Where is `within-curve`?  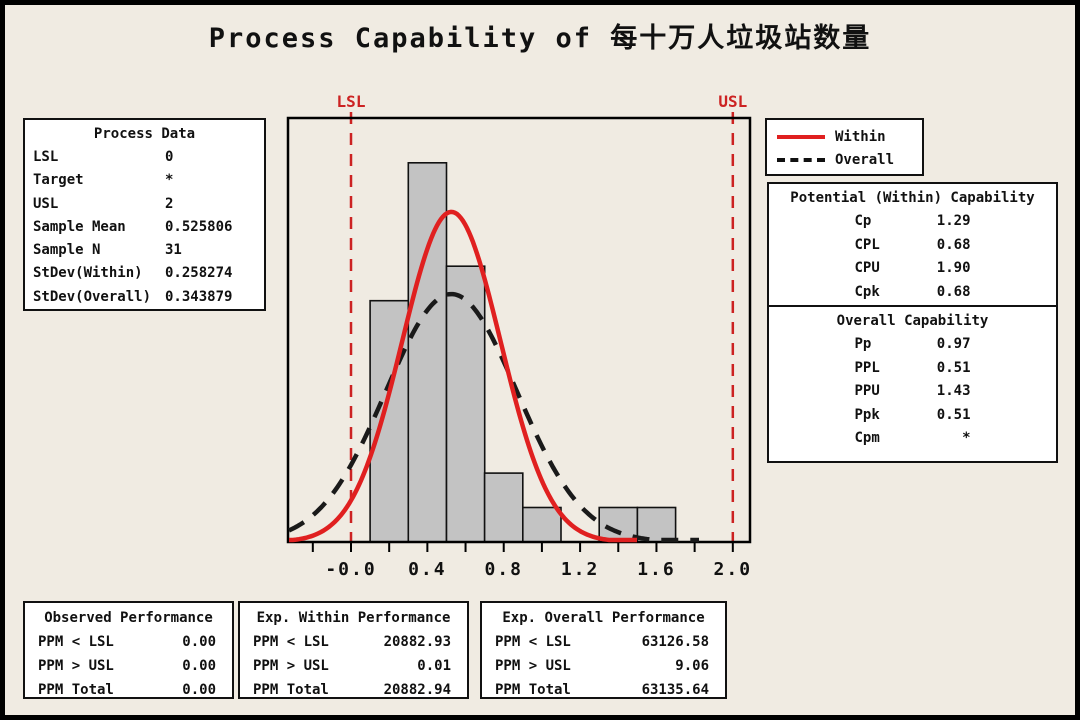 within-curve is located at coordinates (463, 376).